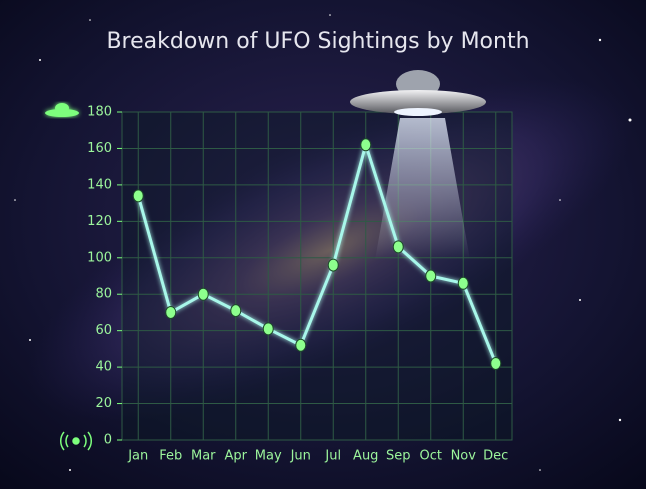  Describe the element at coordinates (203, 456) in the screenshot. I see `x-tick-label: Mar` at that location.